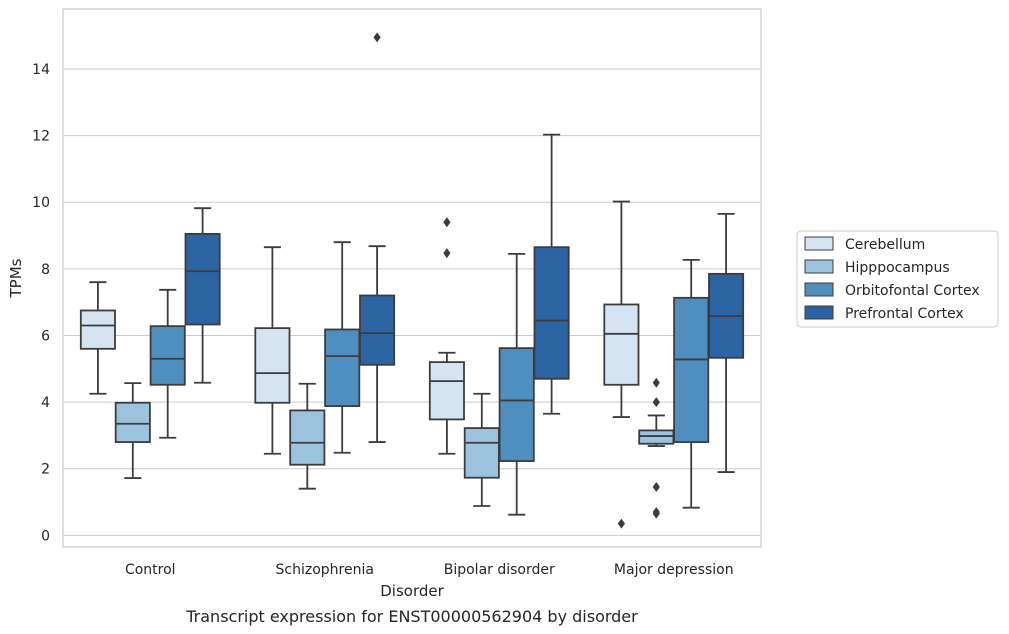 The height and width of the screenshot is (634, 1009). I want to click on box-orbitofontal-cortex-control, so click(167, 363).